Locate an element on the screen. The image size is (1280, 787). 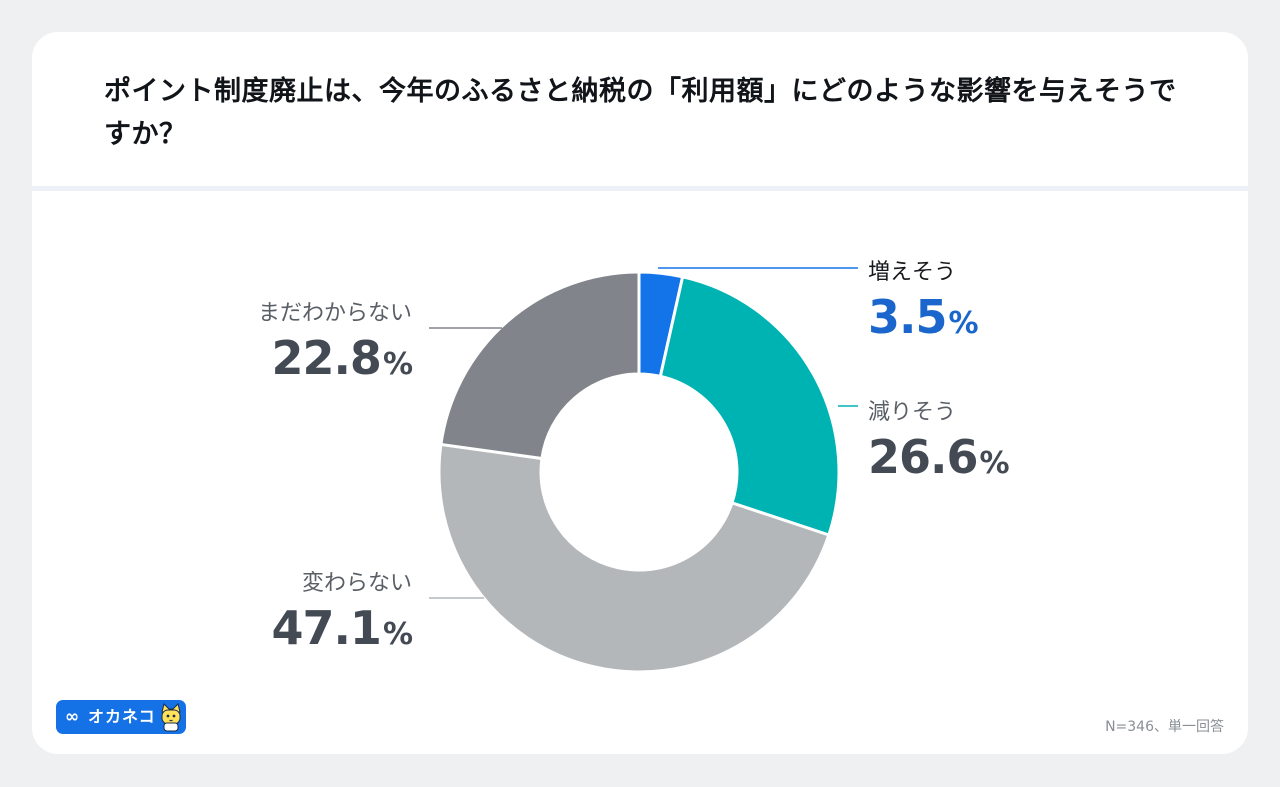
value-decrease-unit: % is located at coordinates (994, 463).